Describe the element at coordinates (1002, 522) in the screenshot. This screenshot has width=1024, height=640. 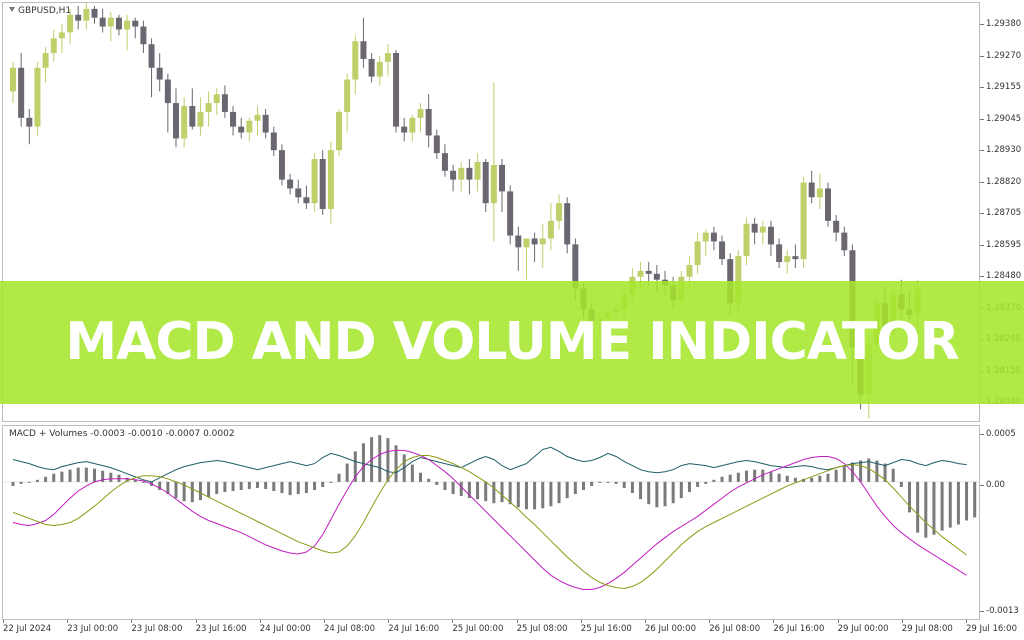
I see `macd-scale: 0.0005 0.00 -0.0013` at that location.